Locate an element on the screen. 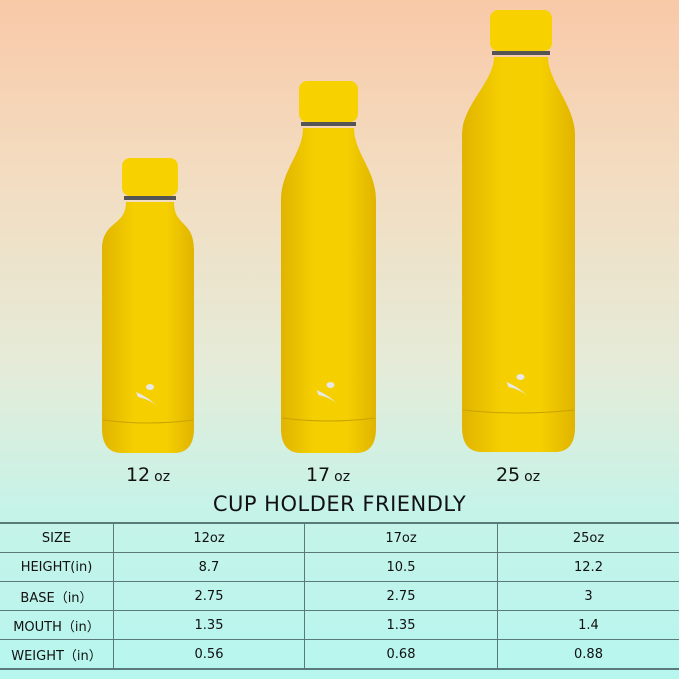  table-cell: 1.4 is located at coordinates (588, 625).